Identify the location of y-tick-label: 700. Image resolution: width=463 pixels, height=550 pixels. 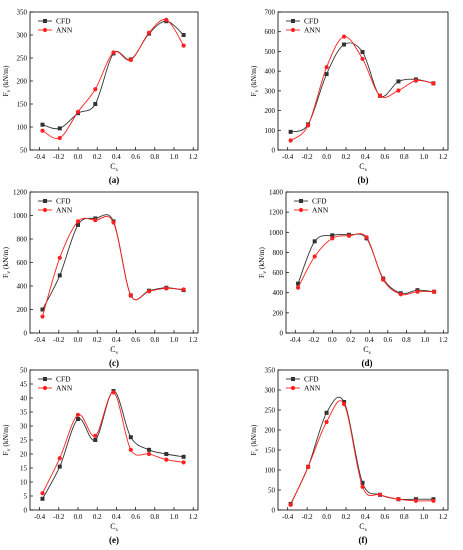
(270, 13).